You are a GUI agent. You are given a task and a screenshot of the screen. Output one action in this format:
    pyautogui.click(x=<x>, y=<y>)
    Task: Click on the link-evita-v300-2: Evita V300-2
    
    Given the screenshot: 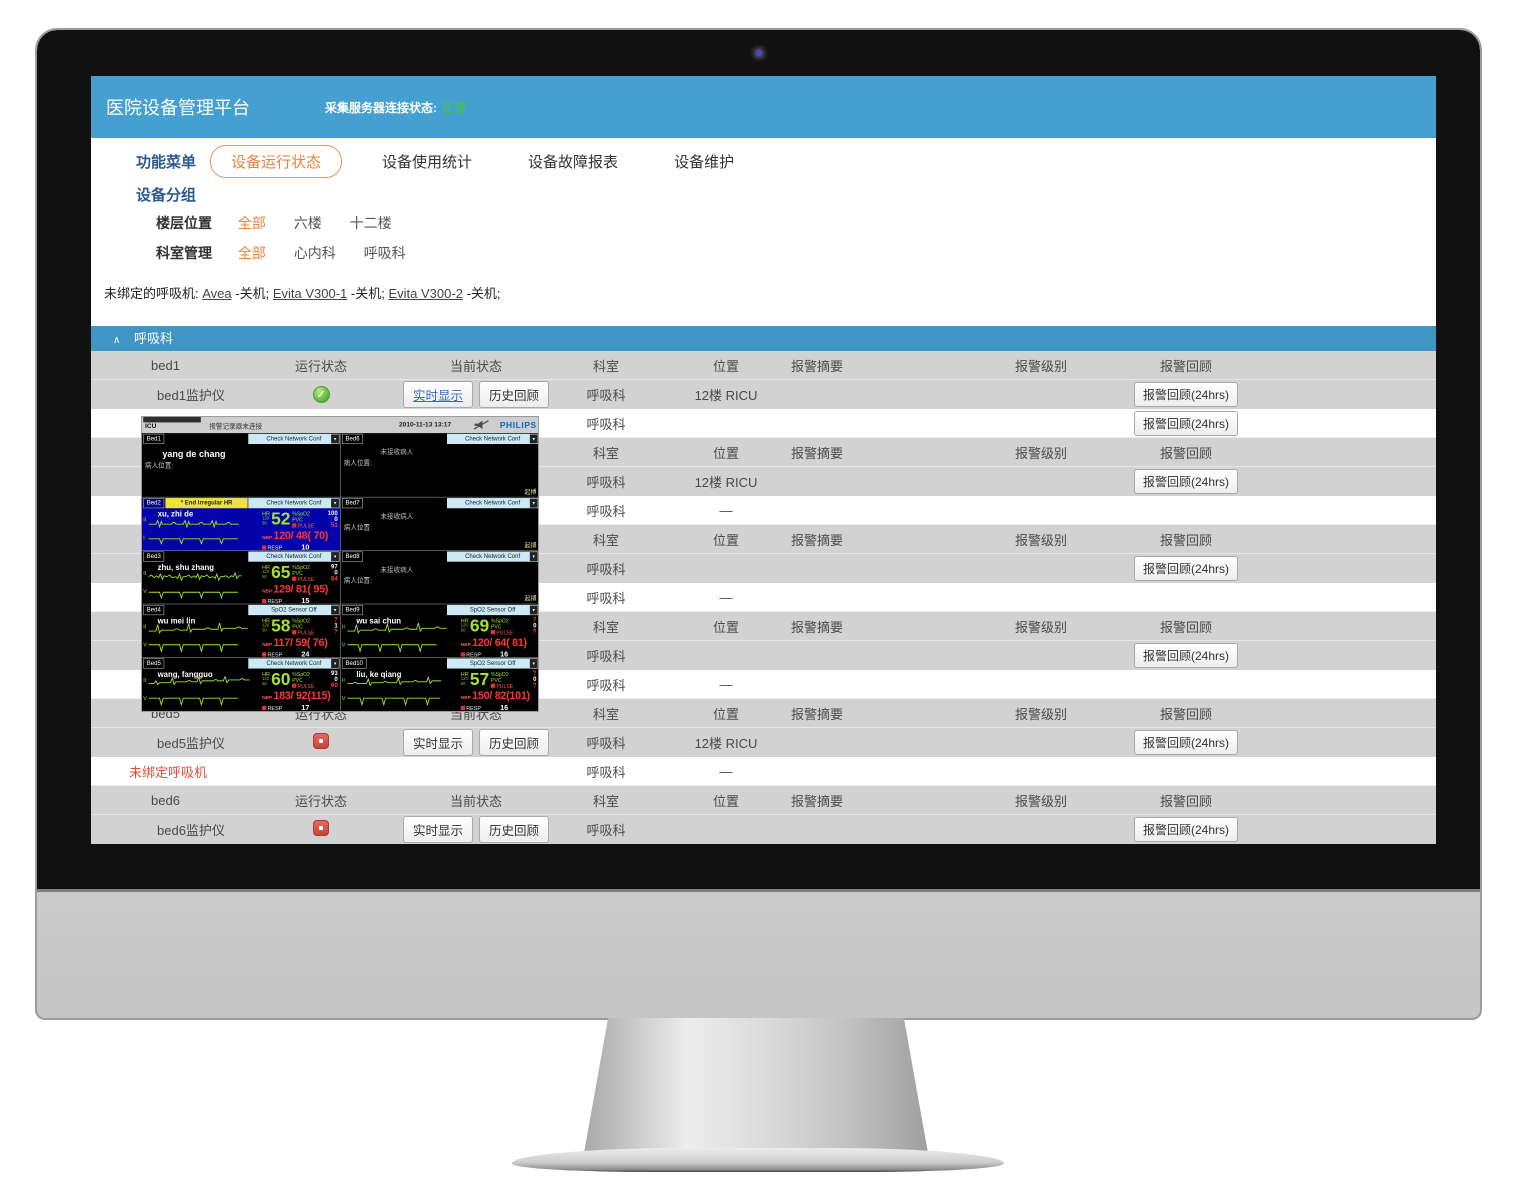 What is the action you would take?
    pyautogui.click(x=425, y=293)
    